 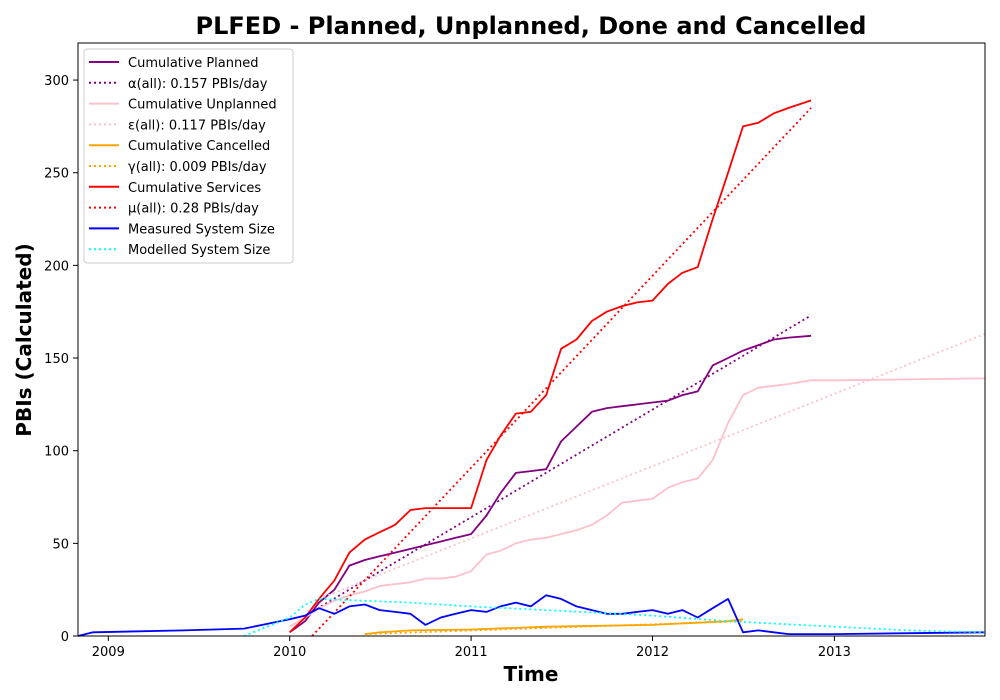 What do you see at coordinates (289, 652) in the screenshot?
I see `x-tick-label: 2010` at bounding box center [289, 652].